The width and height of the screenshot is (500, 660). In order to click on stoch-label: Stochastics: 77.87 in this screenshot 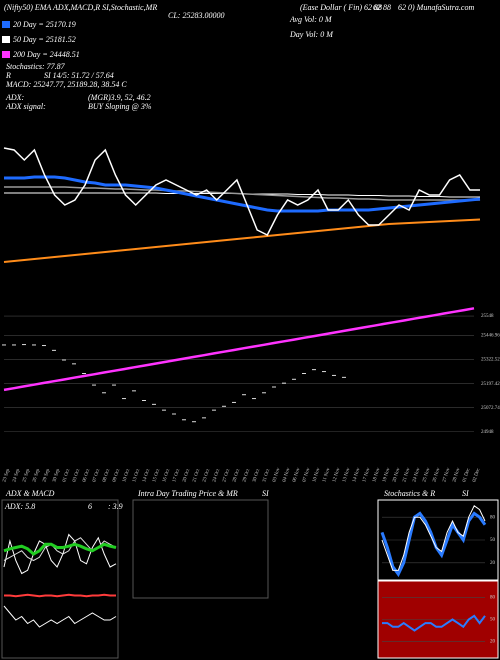, I will do `click(36, 66)`.